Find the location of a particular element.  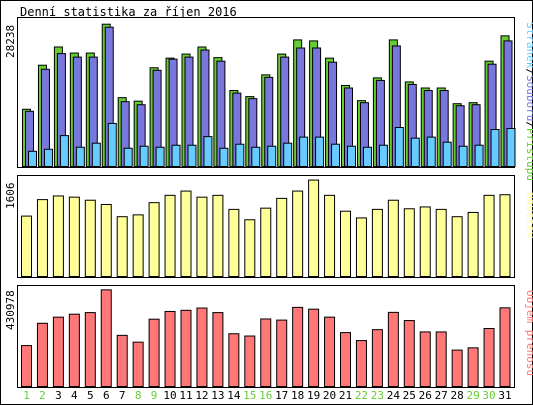

legend-sep-1: / is located at coordinates (528, 71).